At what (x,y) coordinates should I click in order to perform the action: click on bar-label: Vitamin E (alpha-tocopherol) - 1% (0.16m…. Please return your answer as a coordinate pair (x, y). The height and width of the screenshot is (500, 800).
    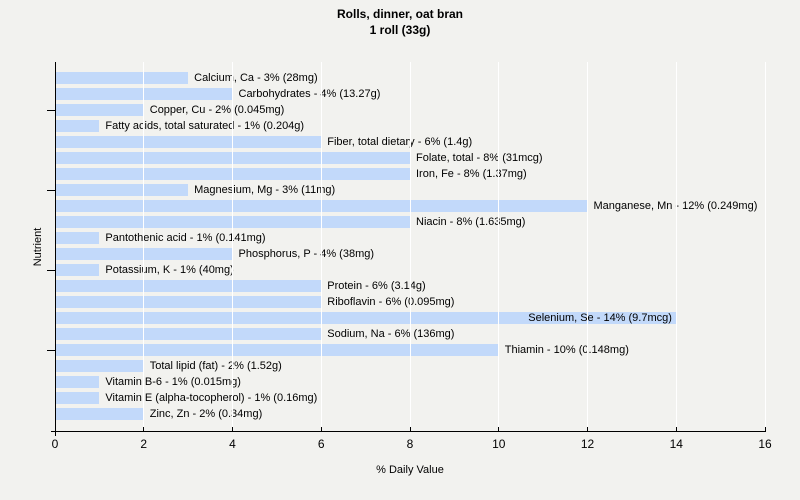
    Looking at the image, I should click on (211, 398).